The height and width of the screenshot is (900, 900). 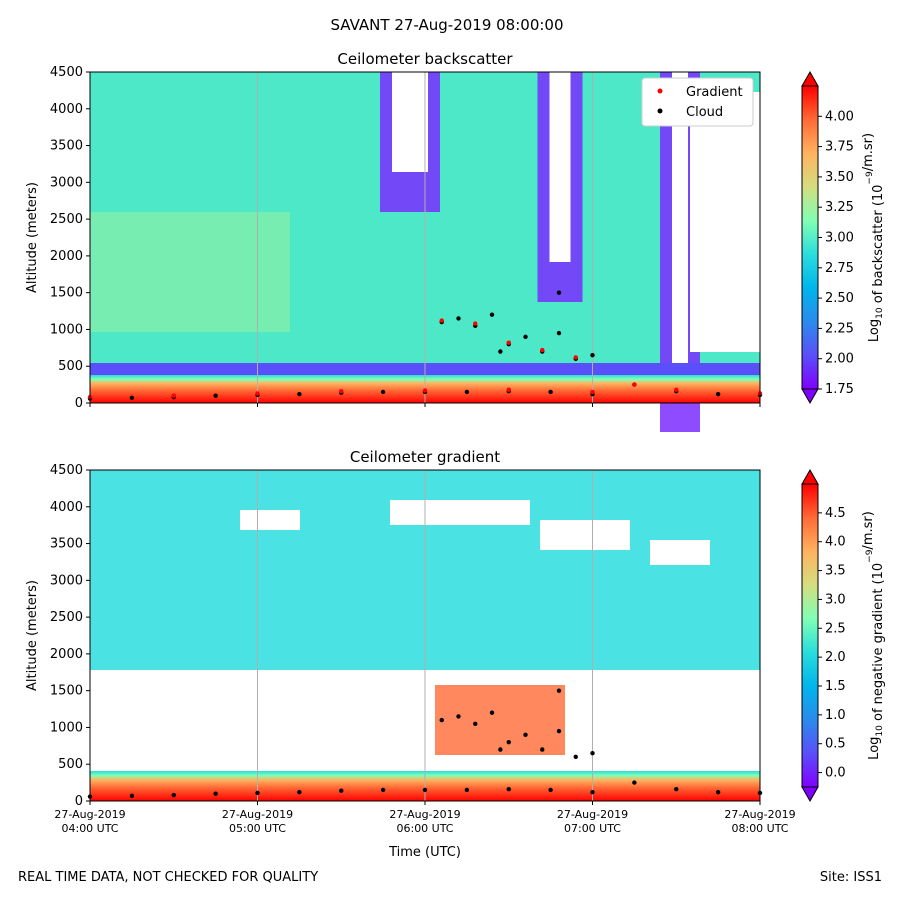 What do you see at coordinates (89, 828) in the screenshot?
I see `x-tick-label-time: 04:00 UTC` at bounding box center [89, 828].